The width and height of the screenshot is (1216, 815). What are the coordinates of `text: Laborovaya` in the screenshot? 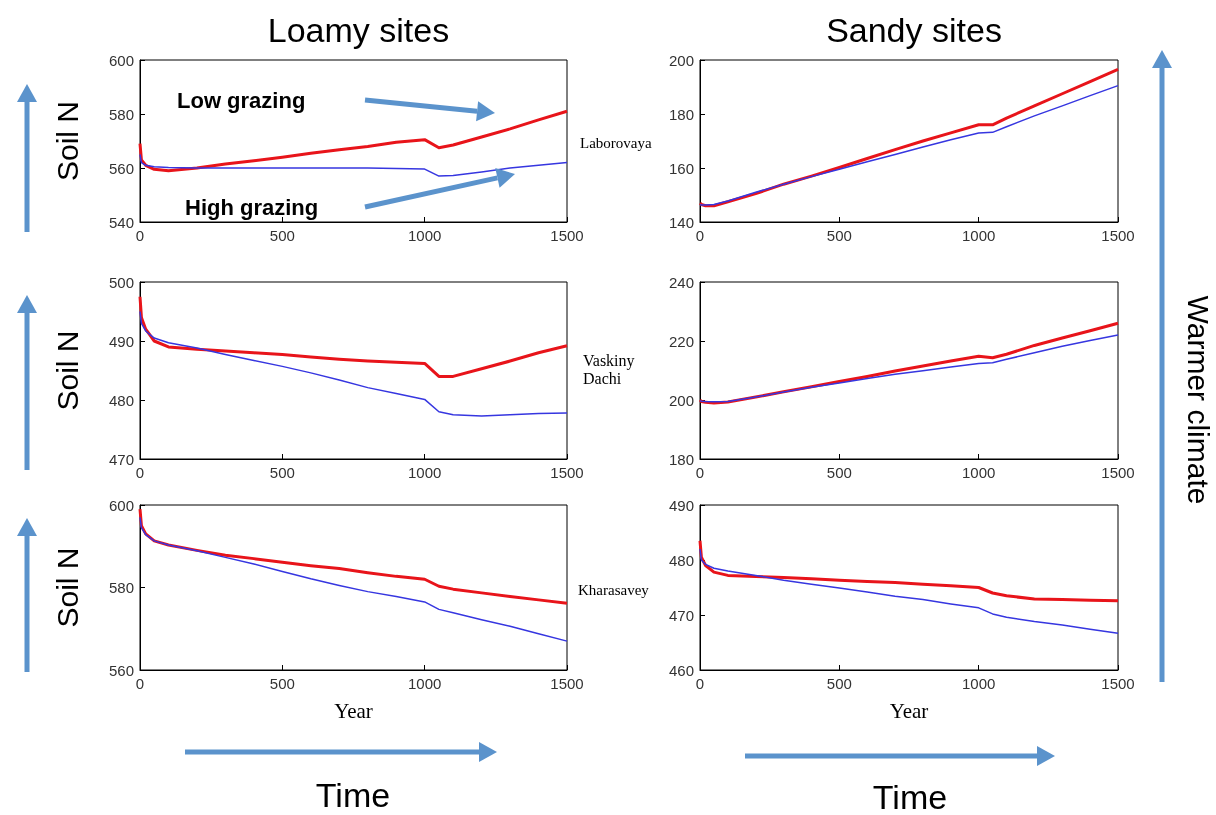 It's located at (616, 143).